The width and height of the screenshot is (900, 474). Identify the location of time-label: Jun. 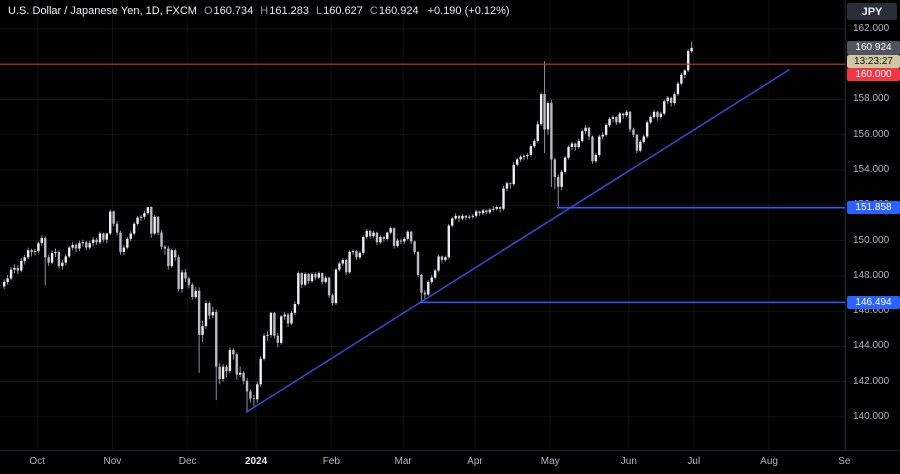
(628, 461).